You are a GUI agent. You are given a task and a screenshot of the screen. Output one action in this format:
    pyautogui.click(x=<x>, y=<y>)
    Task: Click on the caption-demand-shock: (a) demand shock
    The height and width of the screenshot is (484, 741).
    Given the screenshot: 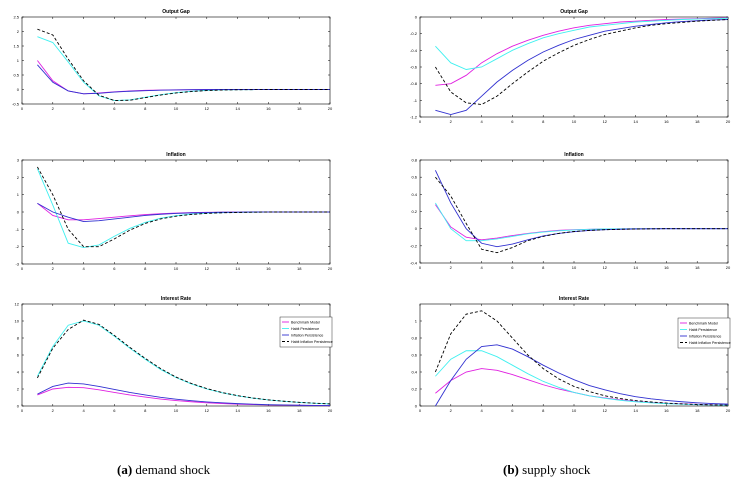 What is the action you would take?
    pyautogui.click(x=163, y=470)
    